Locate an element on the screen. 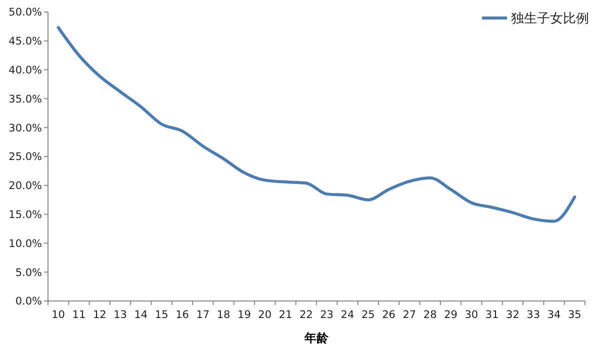 This screenshot has width=597, height=348. x-tick-label: 26 is located at coordinates (389, 315).